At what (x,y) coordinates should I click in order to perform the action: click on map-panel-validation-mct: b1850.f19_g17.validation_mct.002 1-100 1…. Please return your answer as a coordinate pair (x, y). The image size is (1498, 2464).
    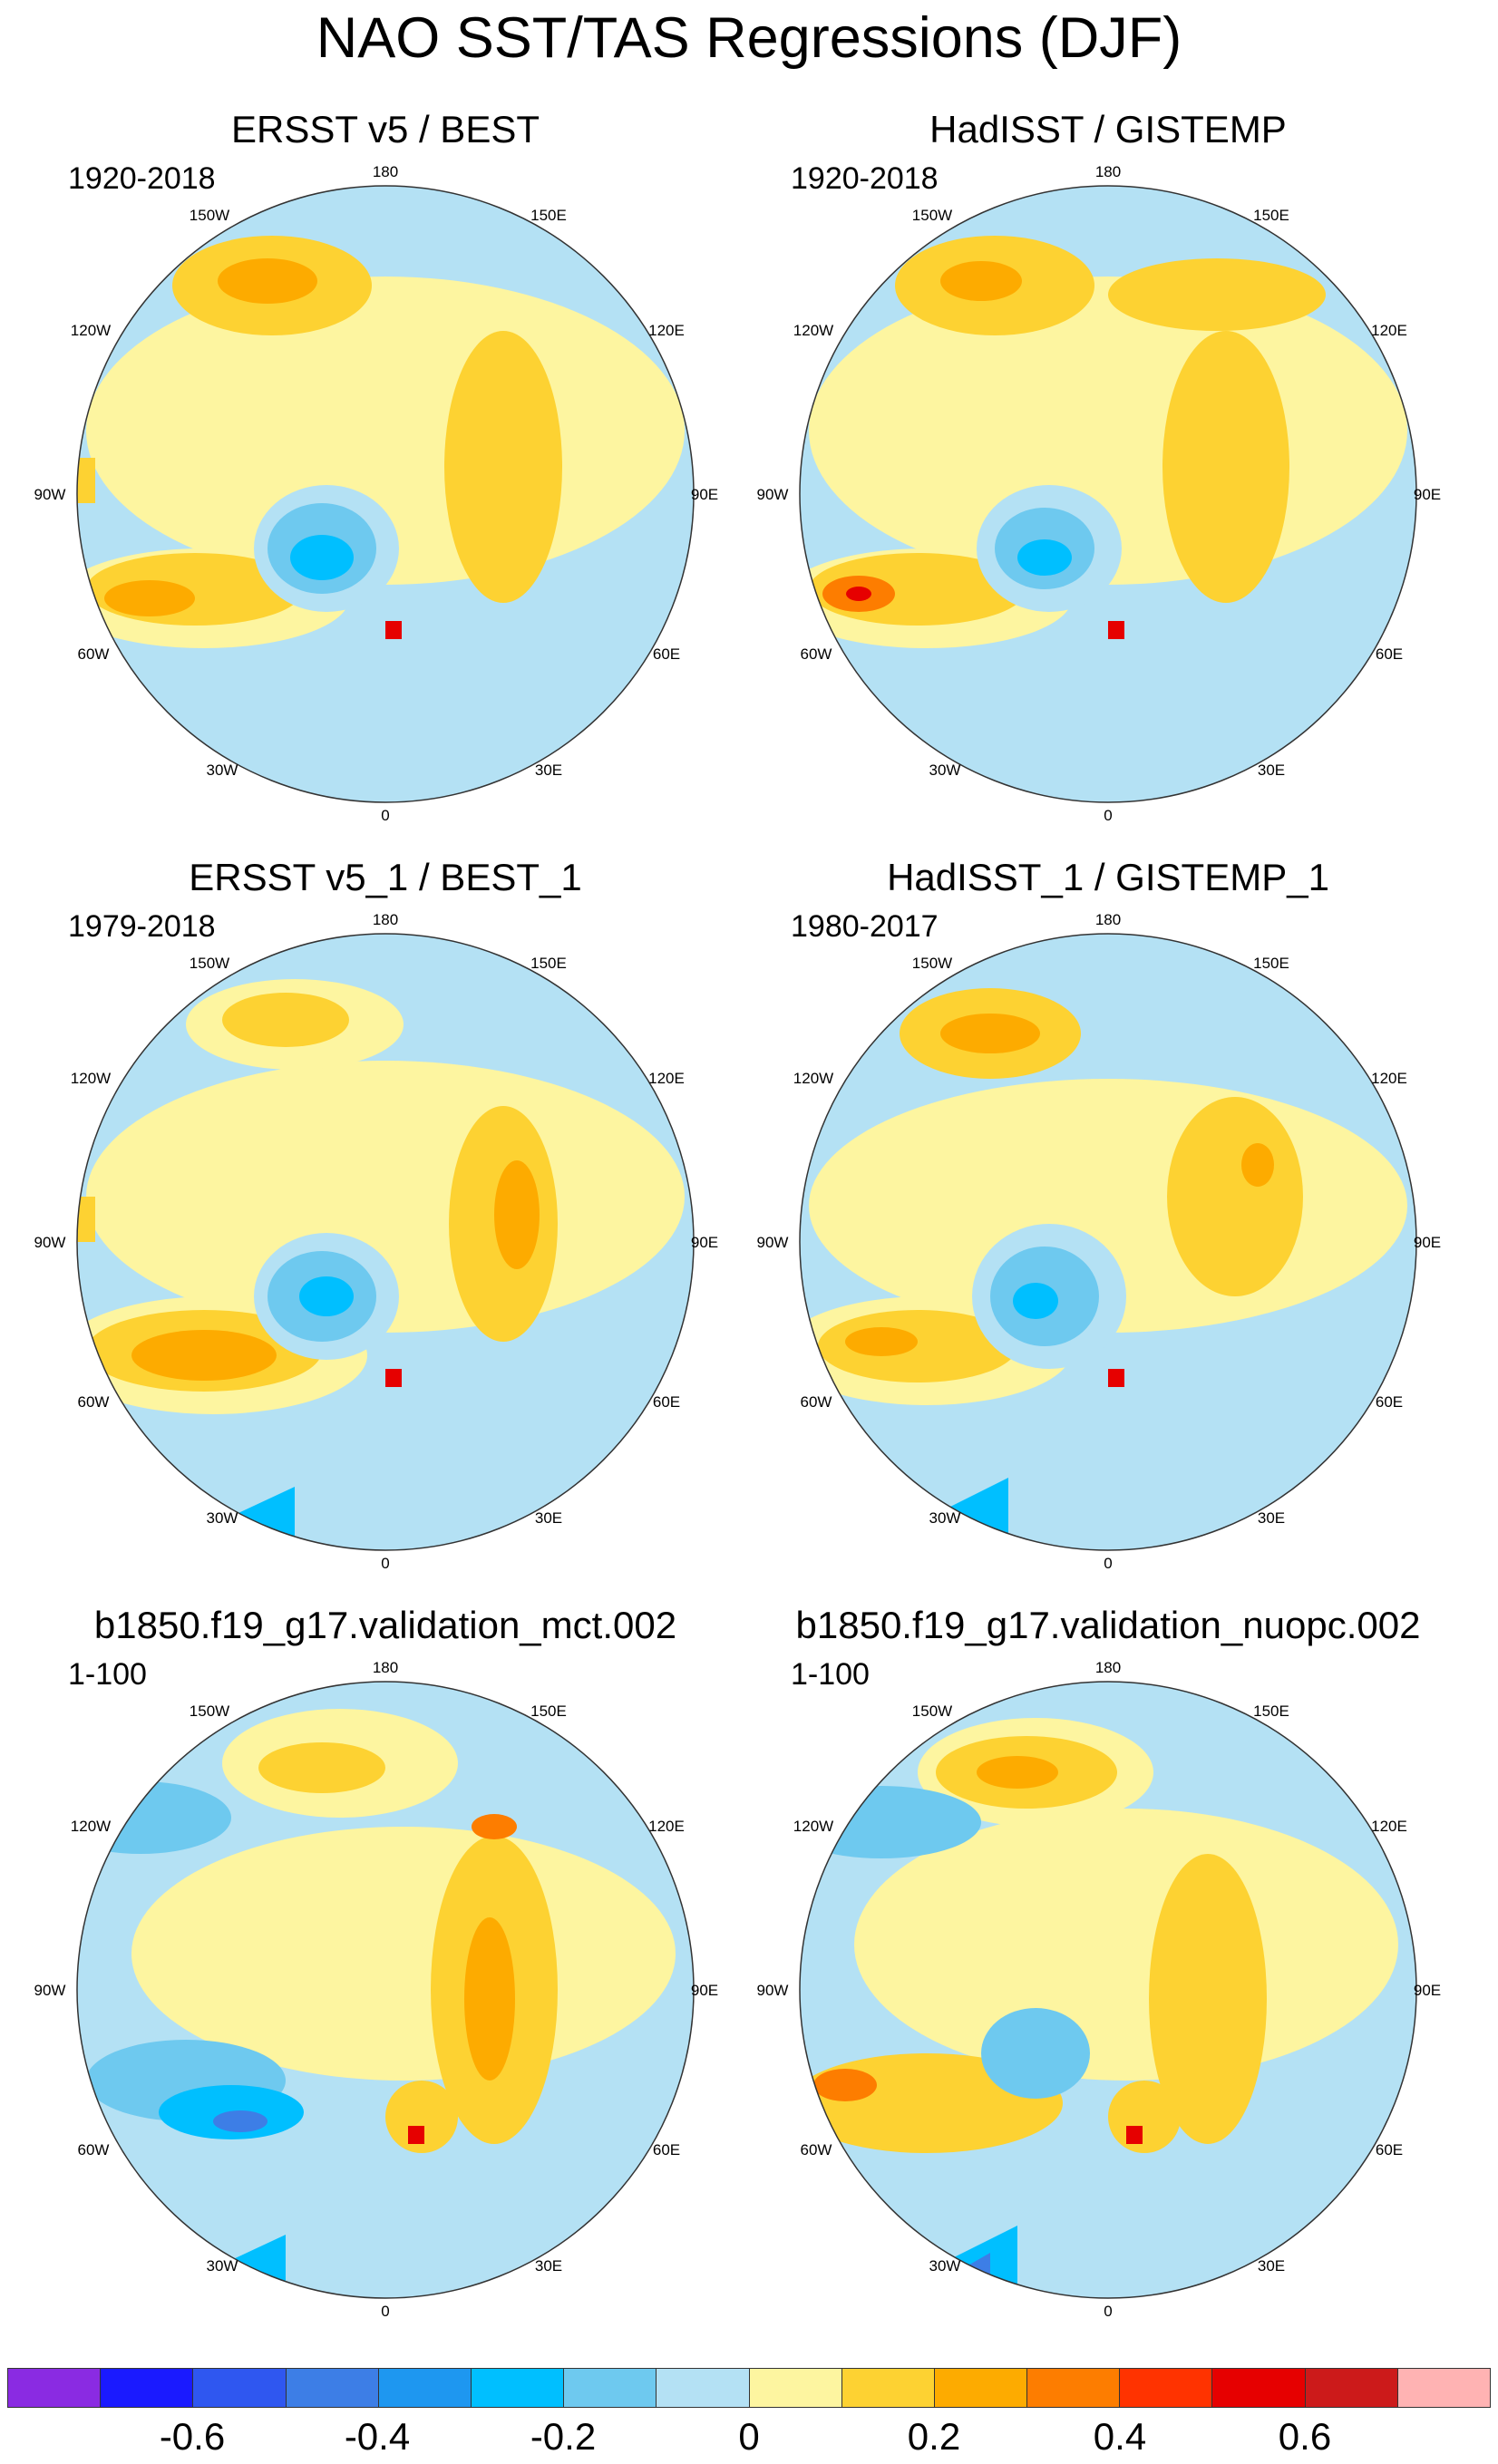
    Looking at the image, I should click on (385, 1972).